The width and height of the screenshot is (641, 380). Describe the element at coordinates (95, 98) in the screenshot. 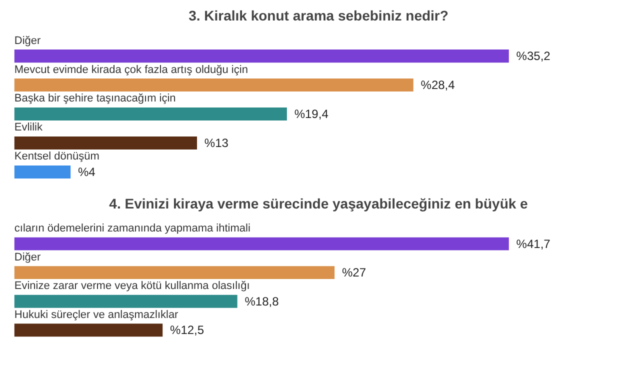

I see `y-tick-label: Başka bir şehire taşınacağım için` at that location.